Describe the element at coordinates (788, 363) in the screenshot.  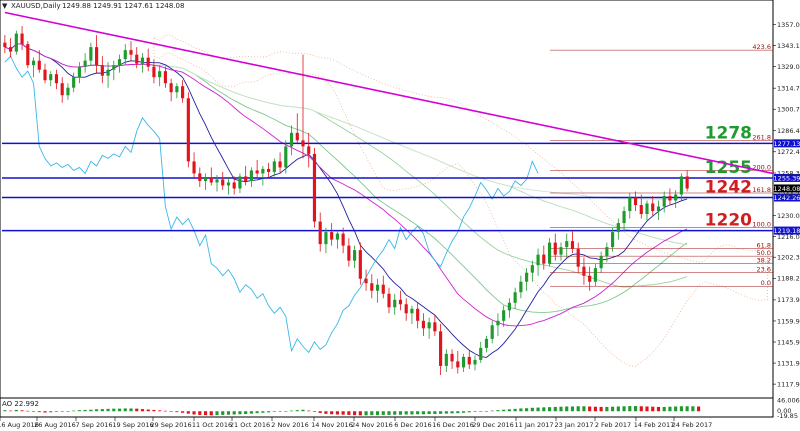
I see `price-tick-label: 1131.90` at that location.